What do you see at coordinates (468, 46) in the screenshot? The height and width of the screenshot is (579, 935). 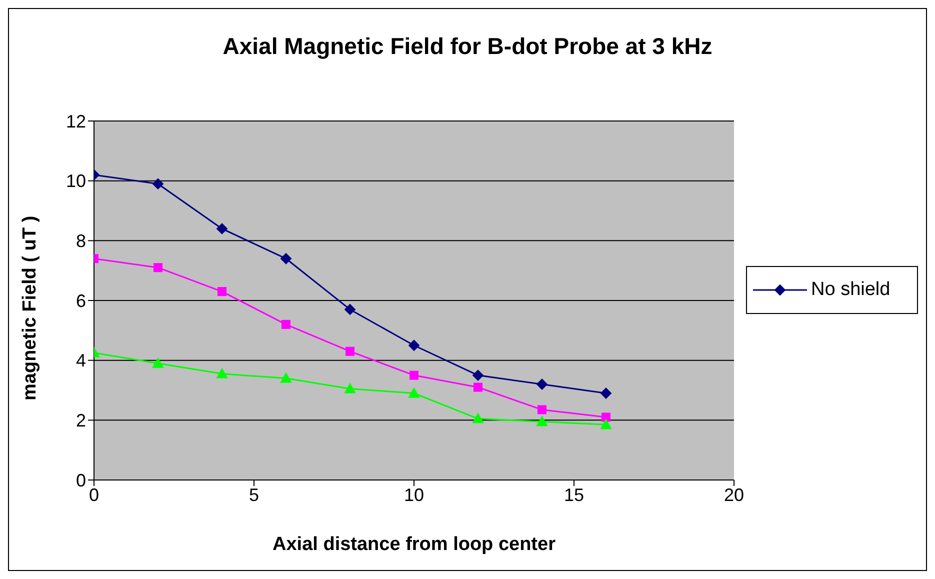 I see `chart-title: Axial Magnetic Field for B-dot Probe at 3 kHz` at bounding box center [468, 46].